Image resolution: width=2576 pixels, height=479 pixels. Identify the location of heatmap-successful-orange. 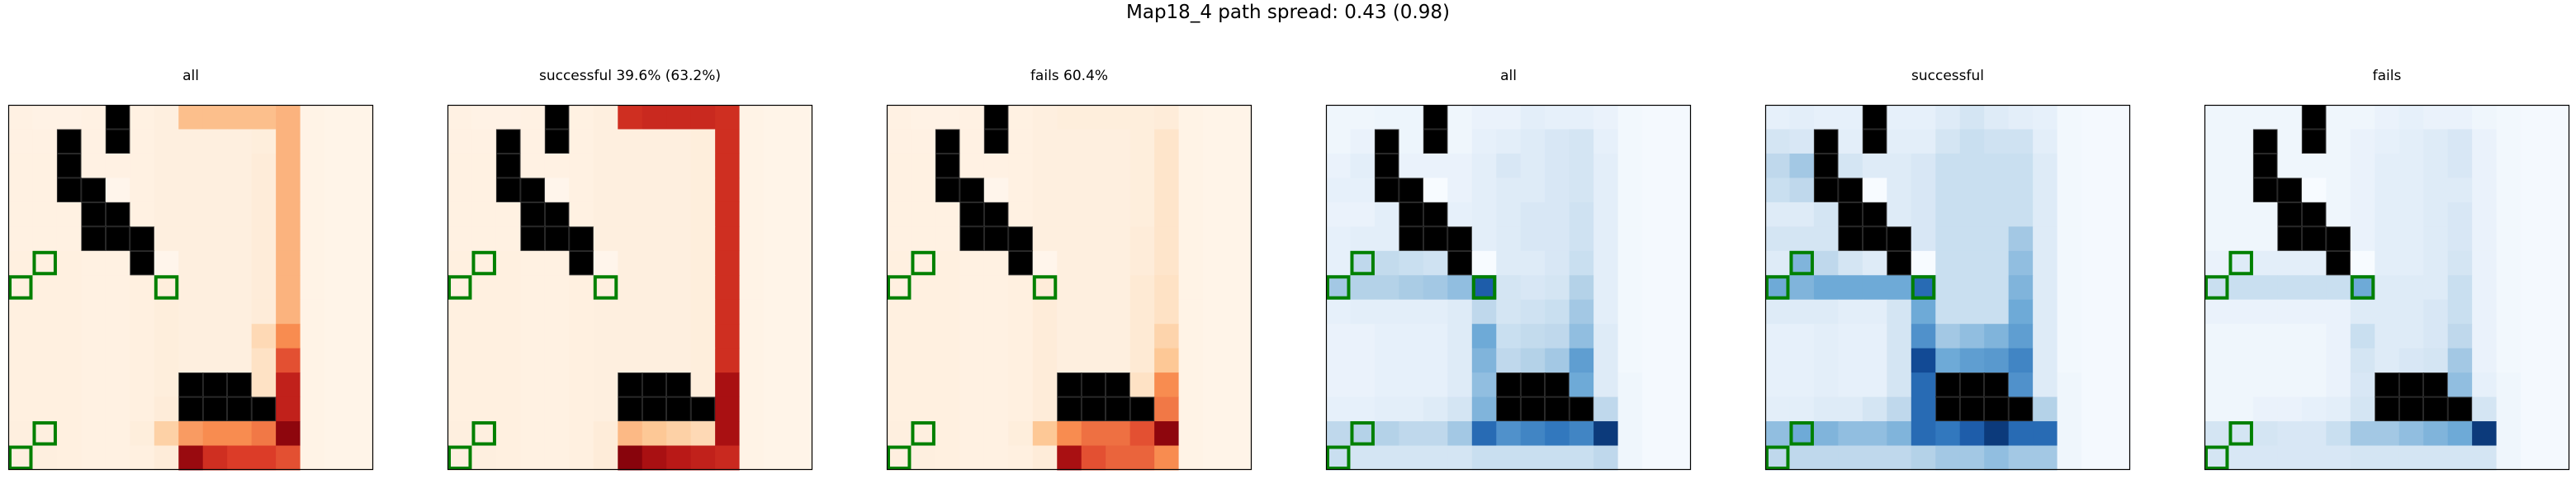
(630, 288).